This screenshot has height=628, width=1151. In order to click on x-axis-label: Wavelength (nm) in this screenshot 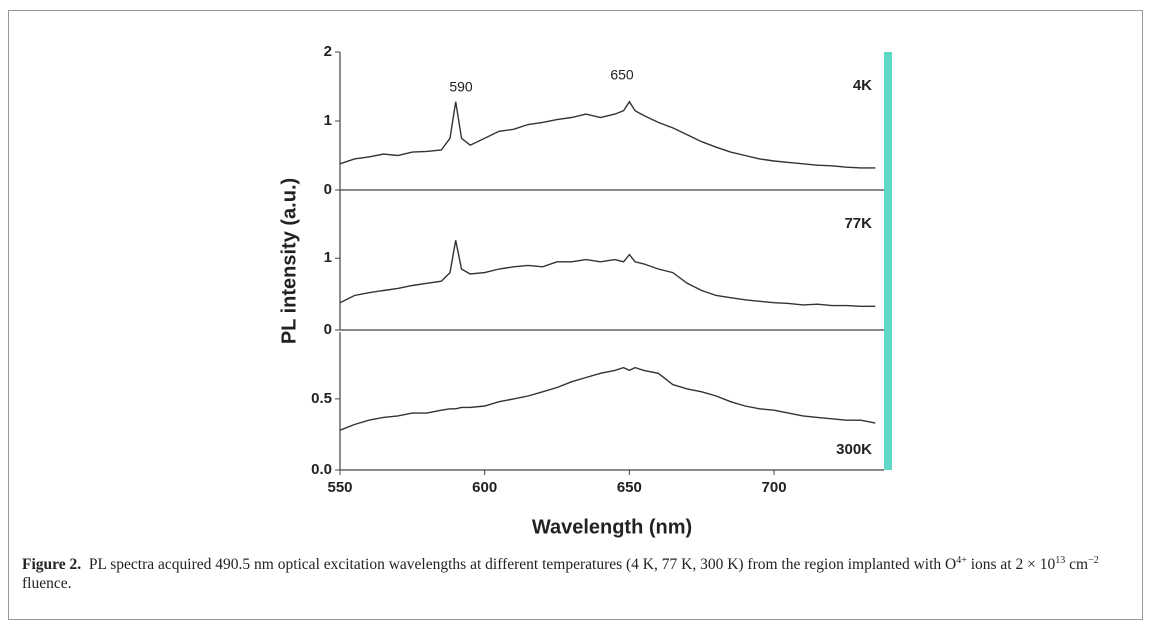, I will do `click(612, 527)`.